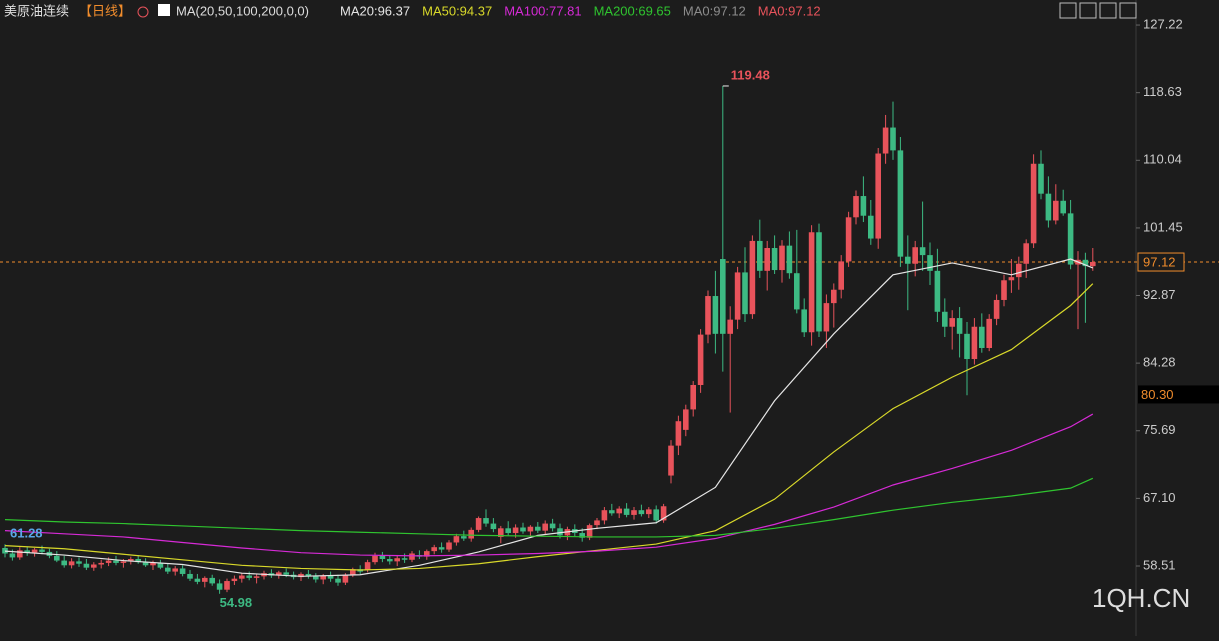  What do you see at coordinates (1159, 564) in the screenshot?
I see `y-tick-label: 58.51` at bounding box center [1159, 564].